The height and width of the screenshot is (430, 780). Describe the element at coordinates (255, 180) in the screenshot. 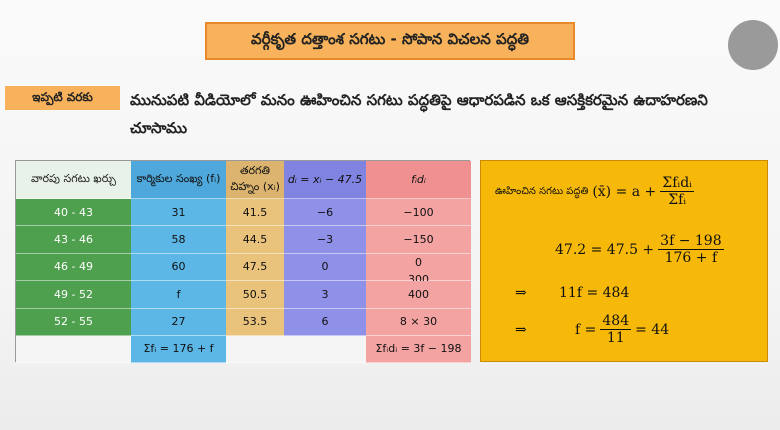

I see `column-header: తరగతి చిహ్నం (xᵢ)` at that location.